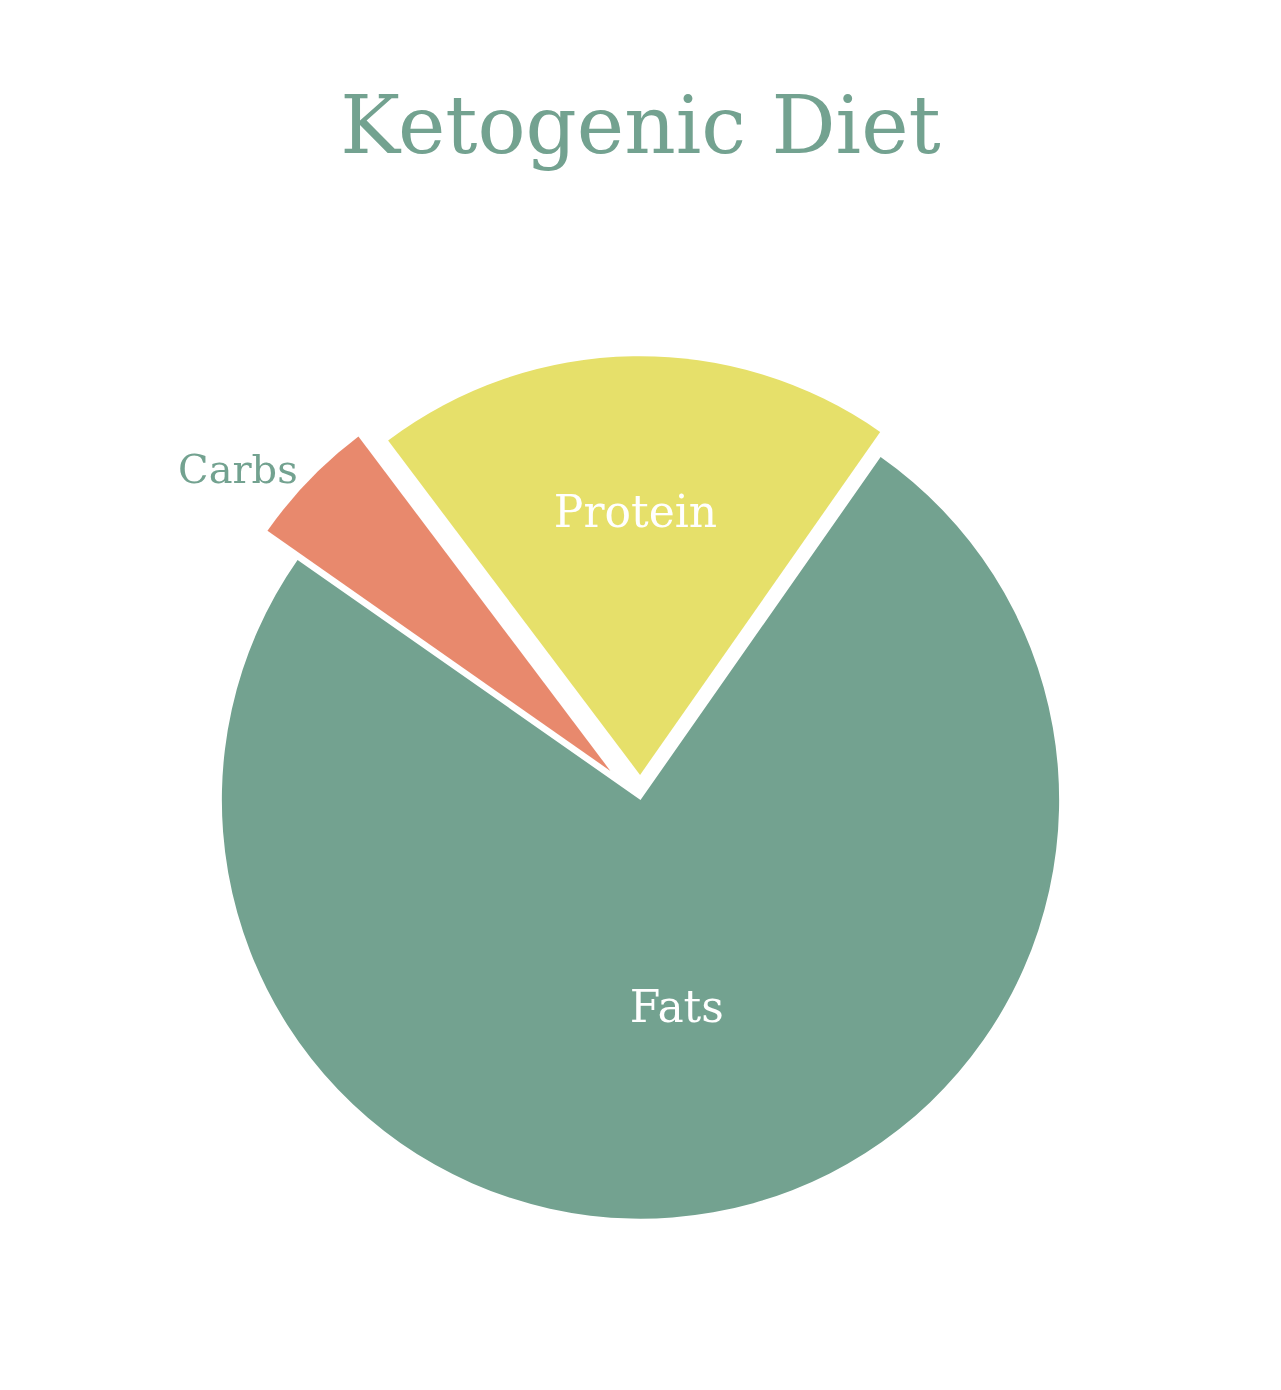 The image size is (1281, 1390). I want to click on chart-title: Ketogenic Diet, so click(640, 126).